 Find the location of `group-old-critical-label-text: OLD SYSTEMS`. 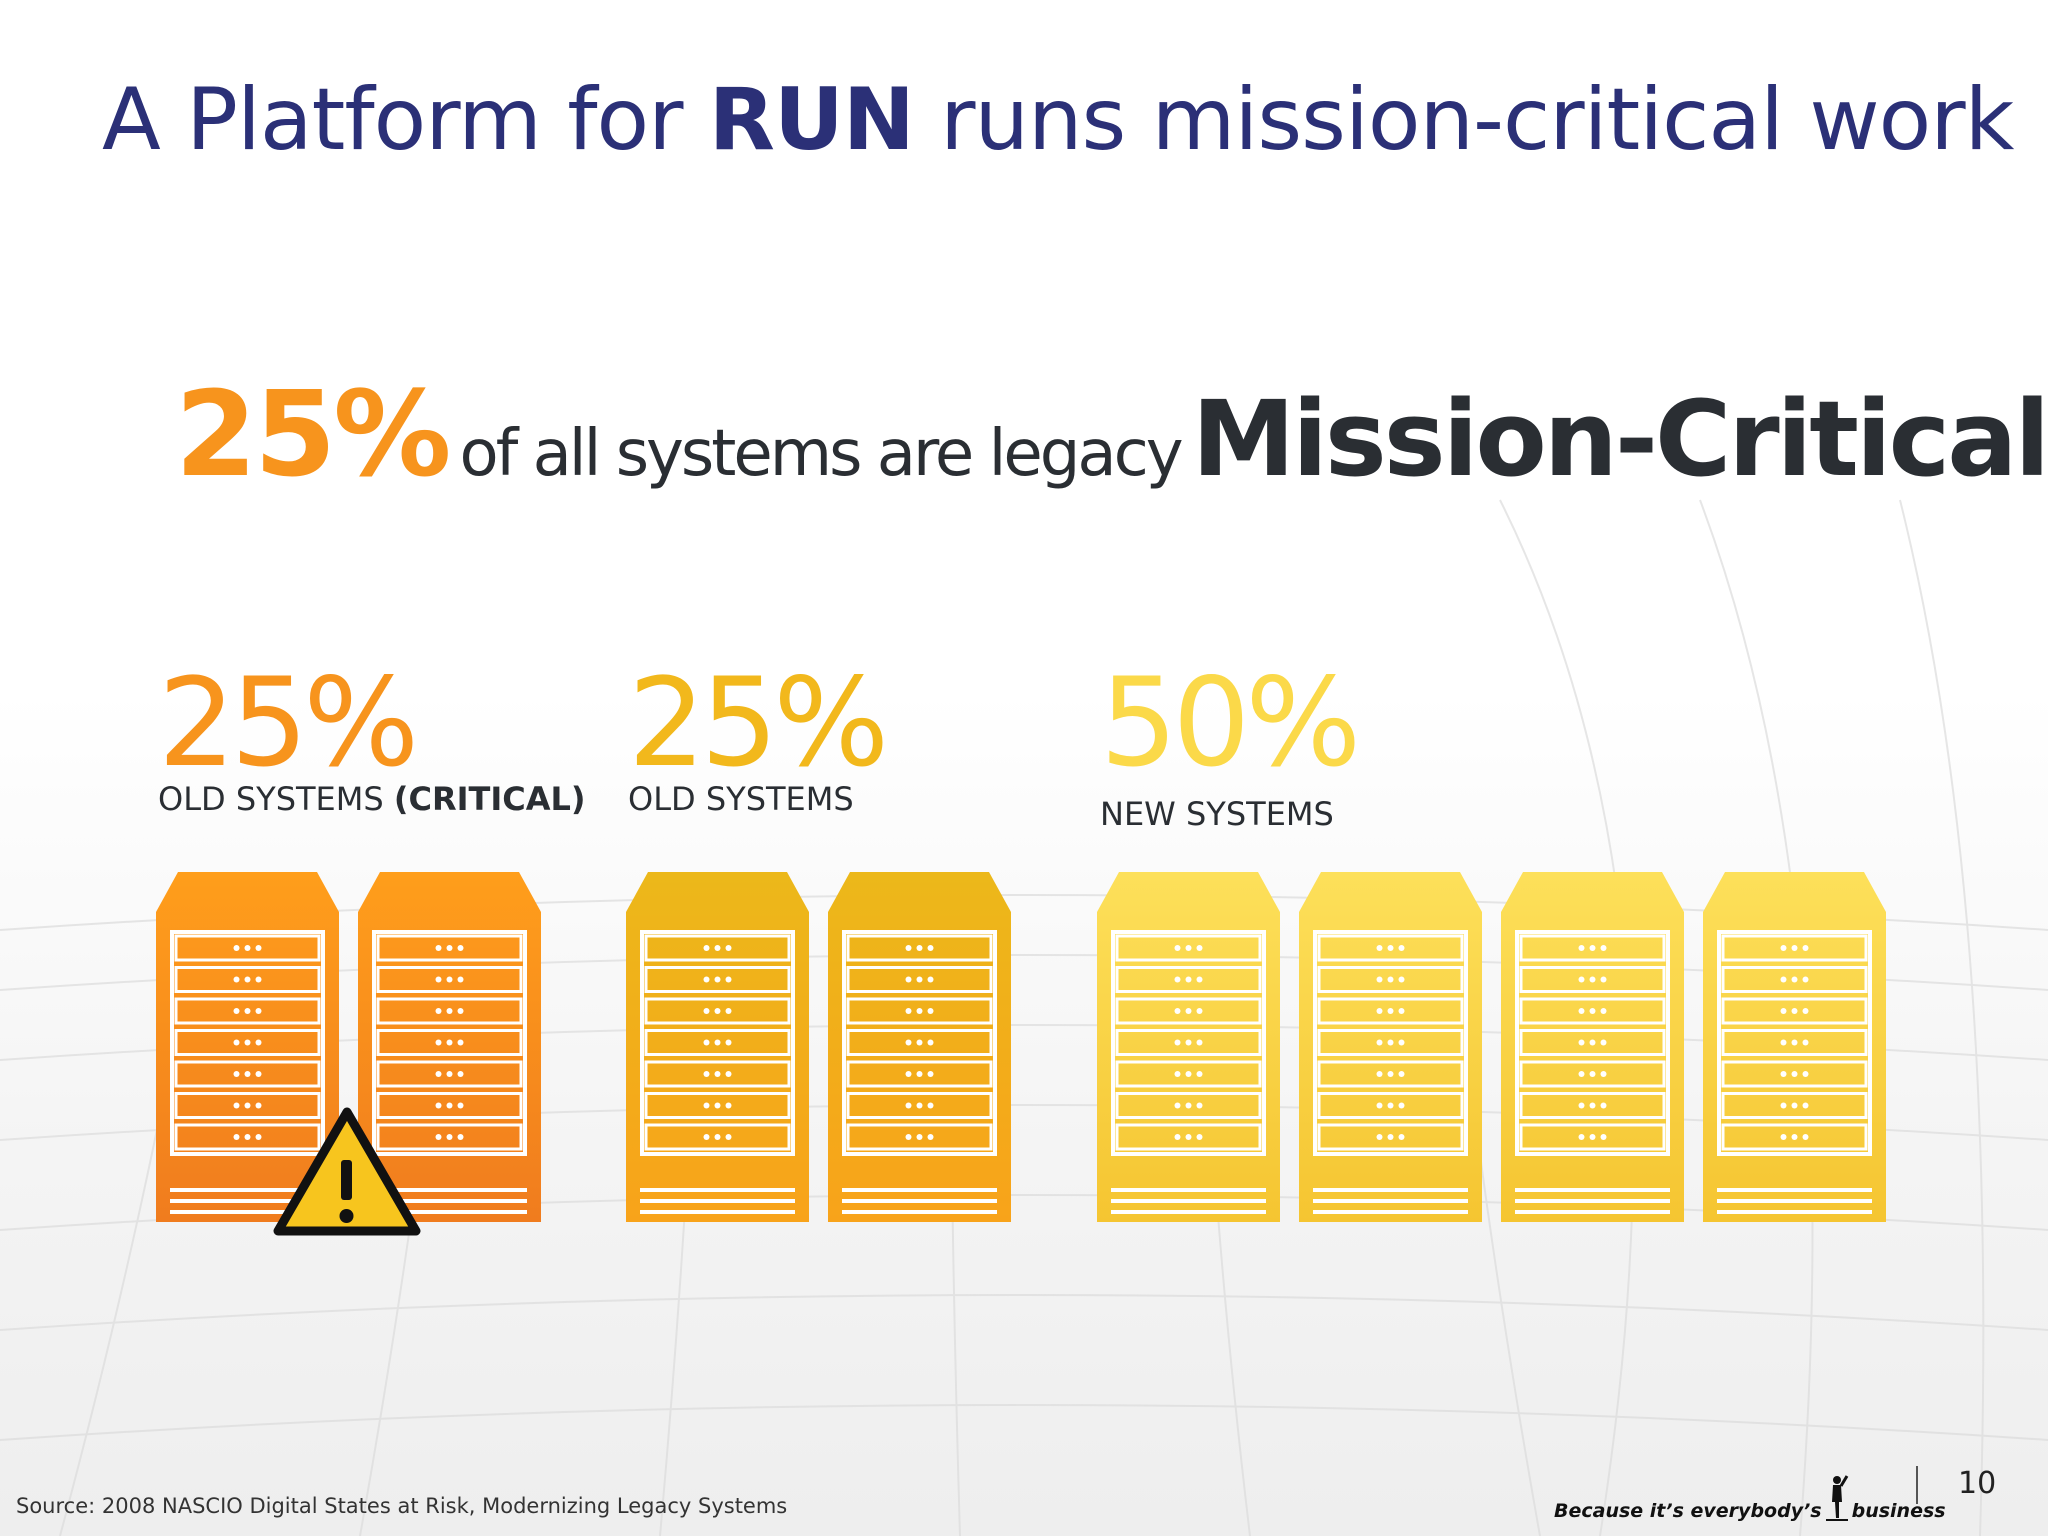

group-old-critical-label-text: OLD SYSTEMS is located at coordinates (276, 799).